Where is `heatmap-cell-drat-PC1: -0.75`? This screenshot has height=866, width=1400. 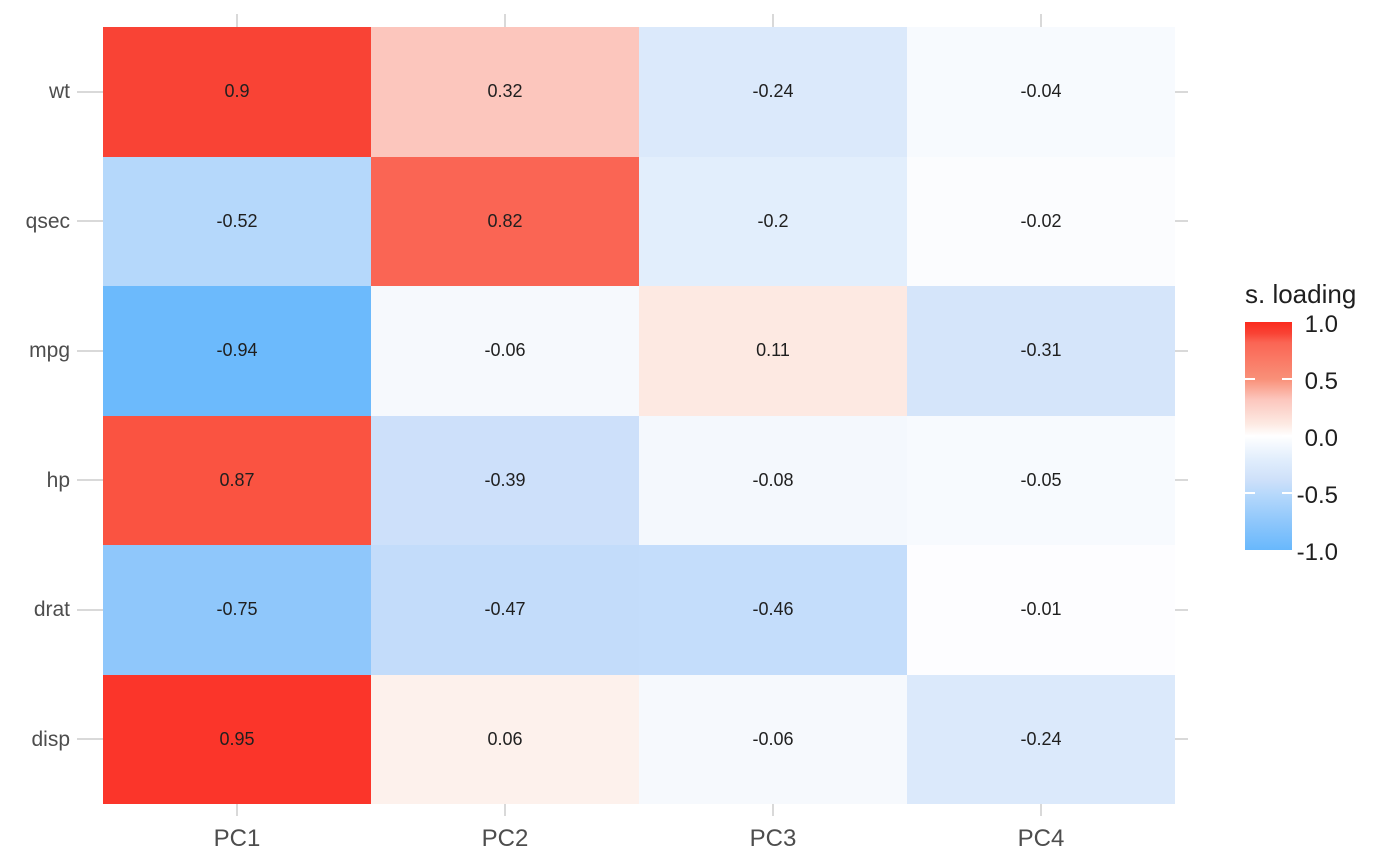 heatmap-cell-drat-PC1: -0.75 is located at coordinates (237, 610).